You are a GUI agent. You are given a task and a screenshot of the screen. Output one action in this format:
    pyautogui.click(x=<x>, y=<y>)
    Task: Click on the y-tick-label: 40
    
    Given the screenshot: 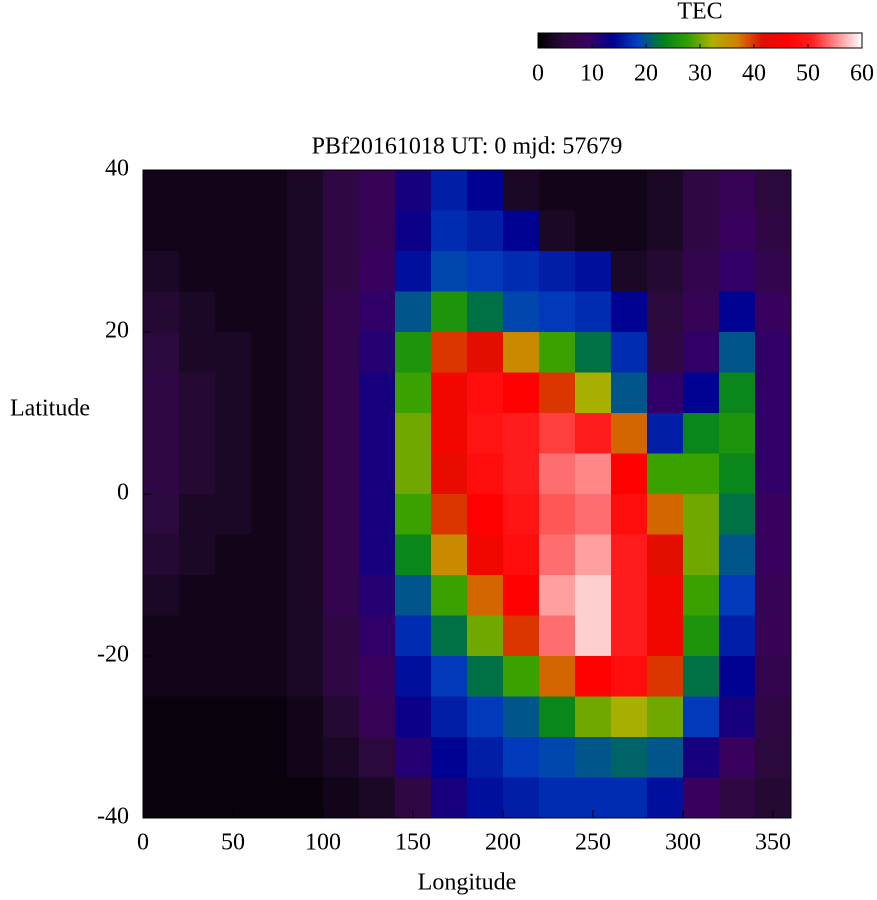 What is the action you would take?
    pyautogui.click(x=117, y=169)
    